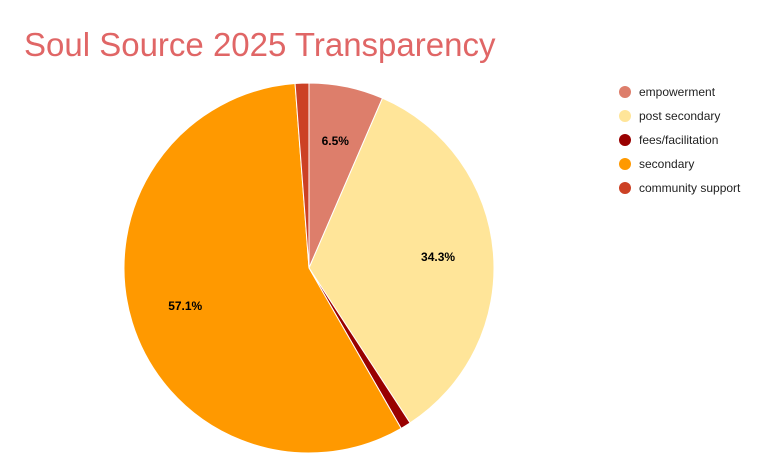 Image resolution: width=768 pixels, height=476 pixels. Describe the element at coordinates (667, 164) in the screenshot. I see `legend-label: secondary` at that location.